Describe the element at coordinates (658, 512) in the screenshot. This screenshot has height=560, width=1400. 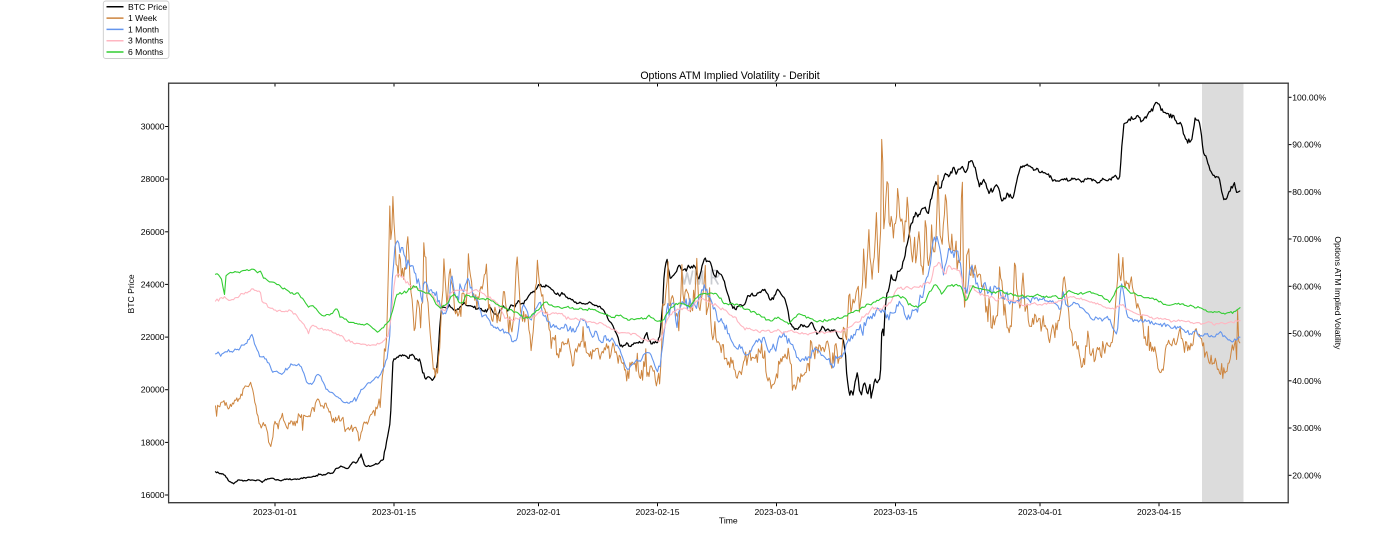
I see `svg-text: 2023-02-15` at that location.